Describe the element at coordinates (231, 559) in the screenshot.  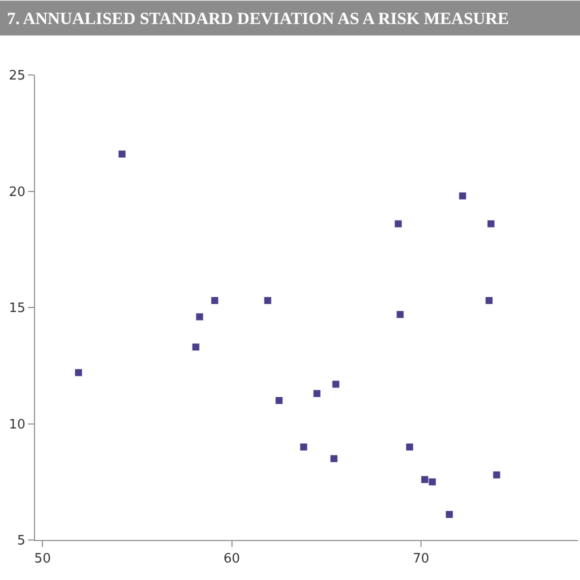
I see `x-tick-label: 60` at that location.